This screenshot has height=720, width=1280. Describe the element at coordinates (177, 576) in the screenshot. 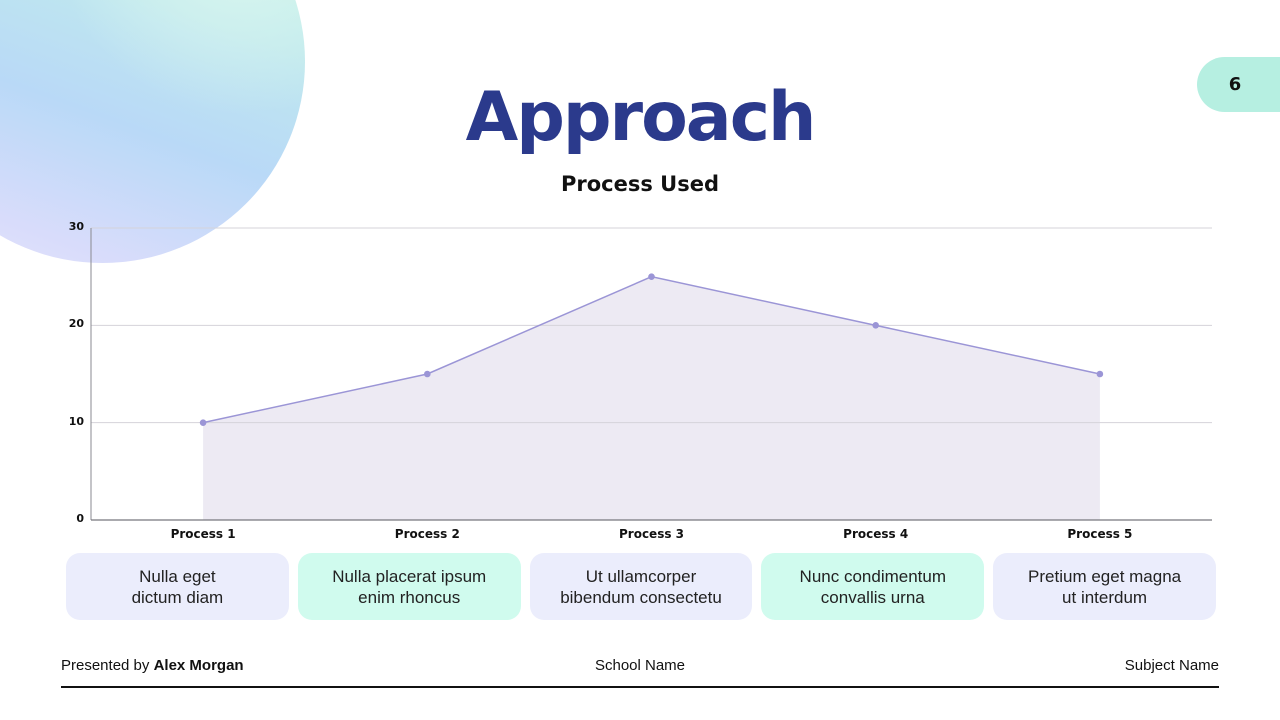

I see `card-text-line: Nulla eget` at that location.